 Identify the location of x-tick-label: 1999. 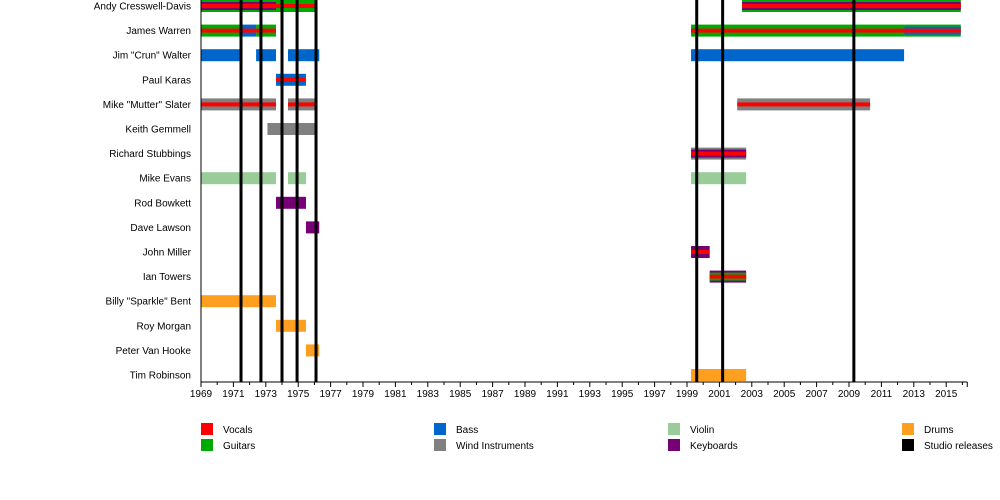
(687, 394).